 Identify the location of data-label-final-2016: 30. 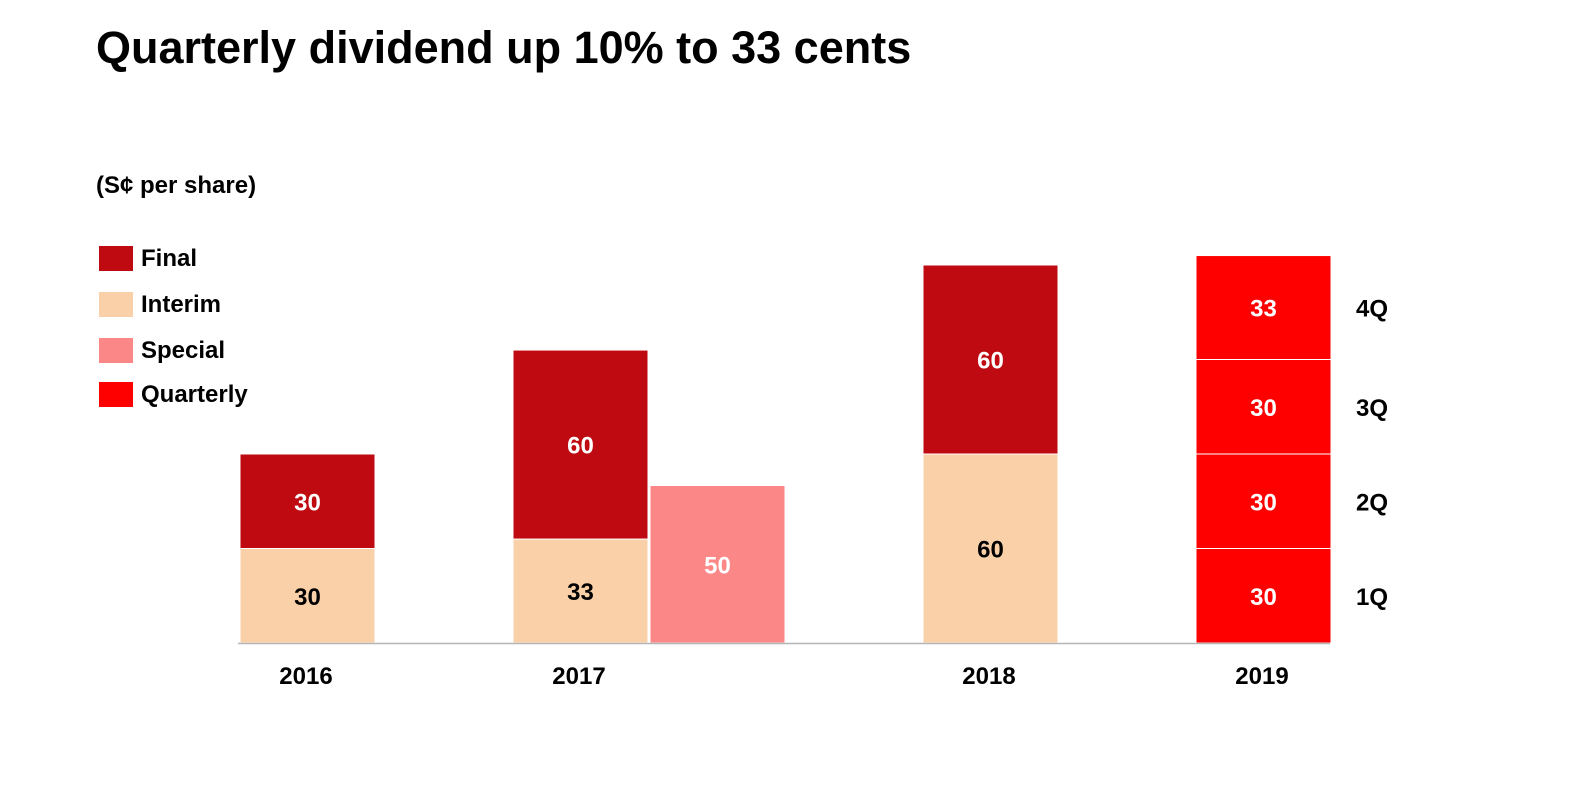
(307, 502).